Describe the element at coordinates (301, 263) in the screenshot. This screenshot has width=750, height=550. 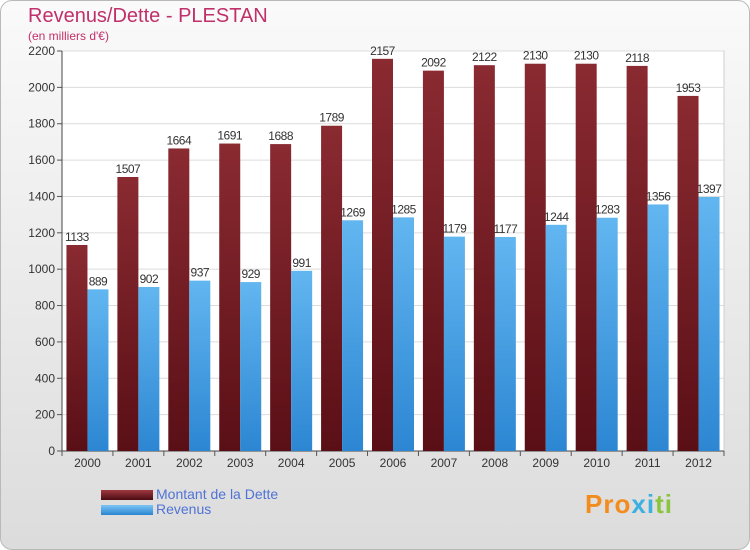
I see `data-label-revenue: 991` at that location.